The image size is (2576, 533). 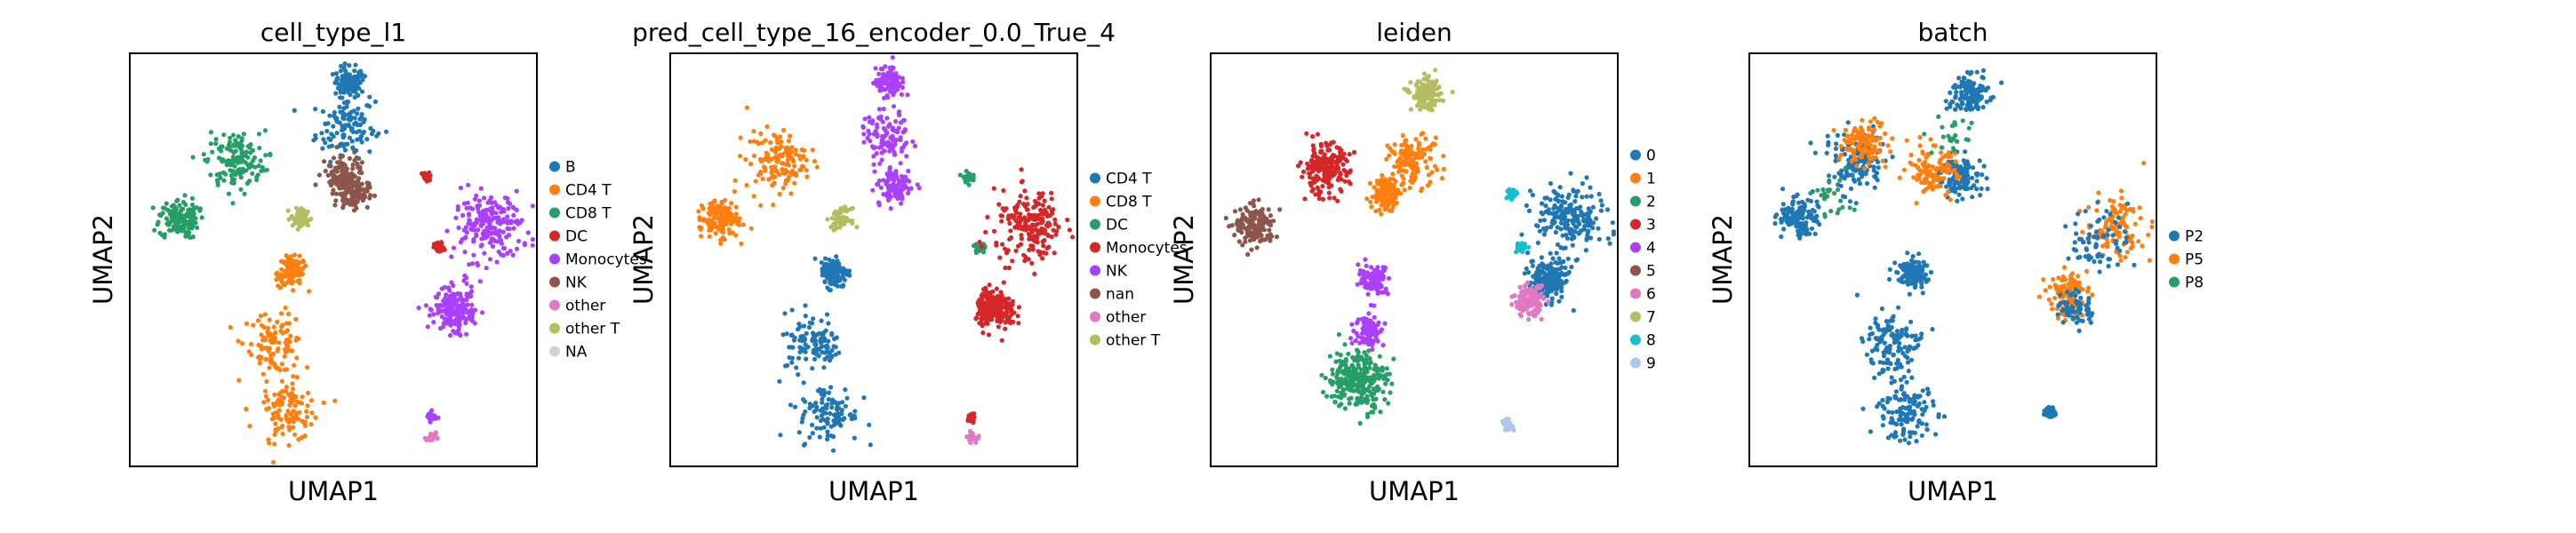 What do you see at coordinates (1129, 179) in the screenshot?
I see `legend-label: CD4 T` at bounding box center [1129, 179].